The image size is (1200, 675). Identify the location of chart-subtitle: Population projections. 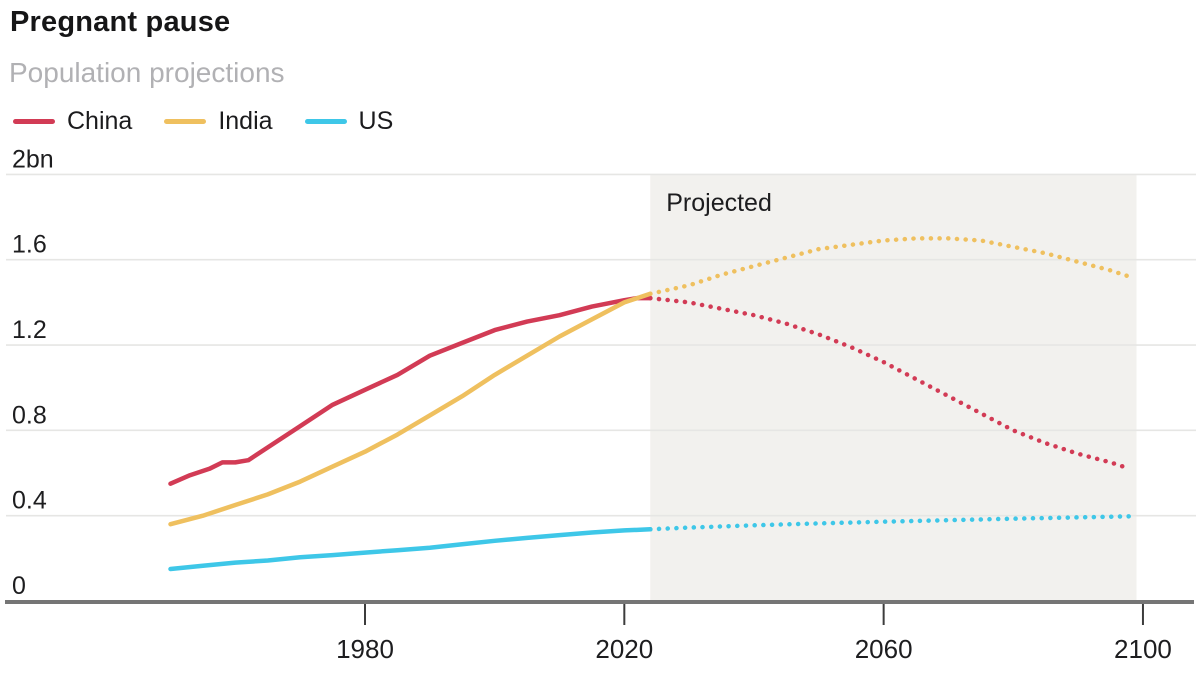
(147, 72).